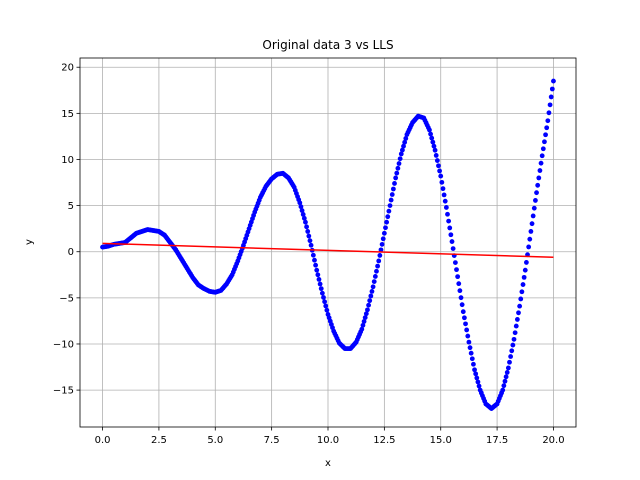 The width and height of the screenshot is (640, 480). Describe the element at coordinates (553, 440) in the screenshot. I see `x-tick-label: 20.0` at that location.